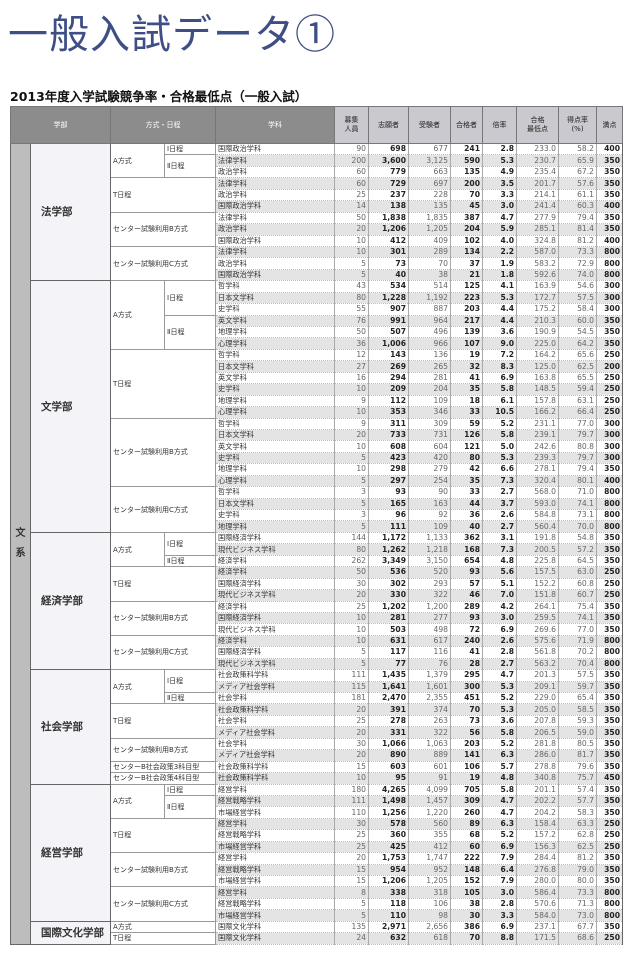 The height and width of the screenshot is (960, 640). What do you see at coordinates (190, 149) in the screenshot?
I see `schedule-name: Ⅰ日程` at bounding box center [190, 149].